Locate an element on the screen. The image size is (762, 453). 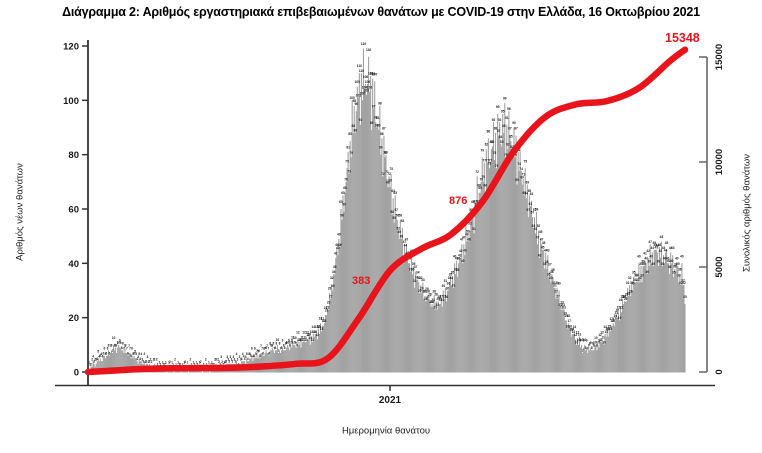
svg-text: 68 is located at coordinates (390, 180).